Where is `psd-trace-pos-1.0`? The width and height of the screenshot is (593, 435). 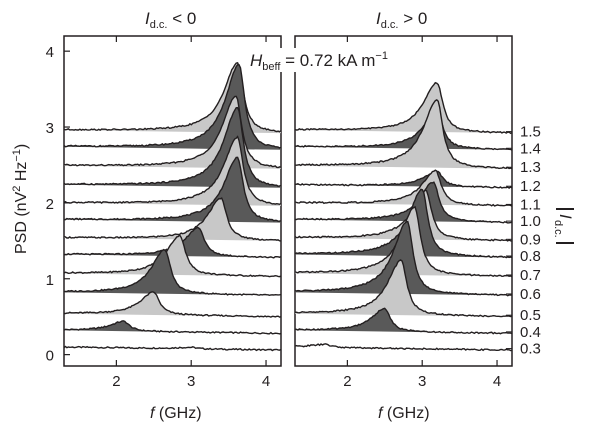 psd-trace-pos-1.0 is located at coordinates (403, 202).